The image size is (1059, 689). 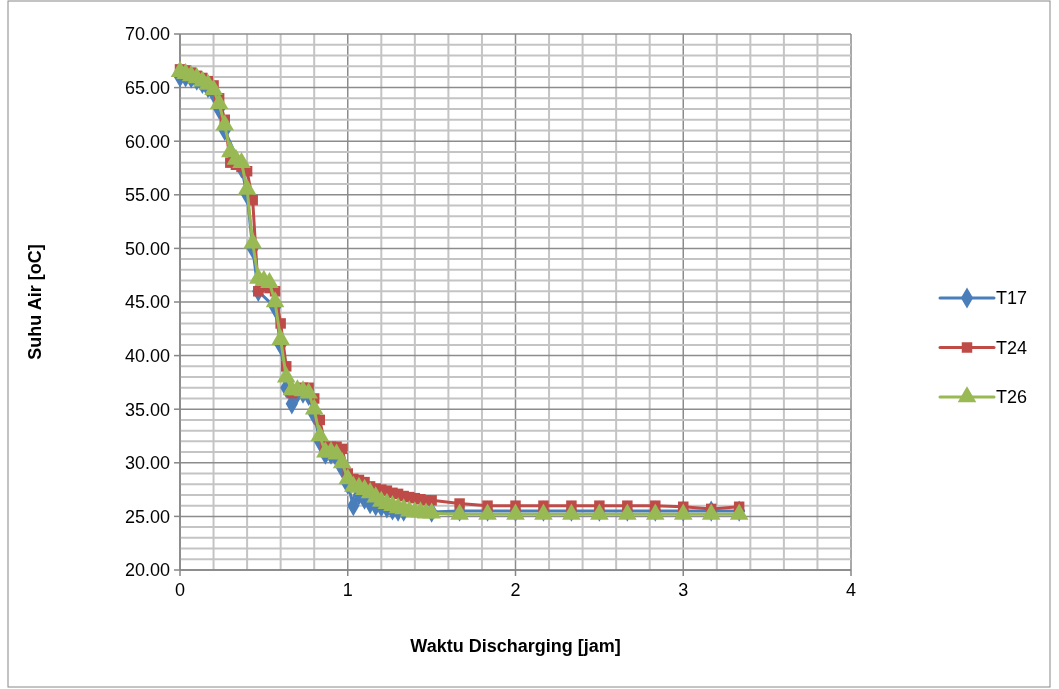 What do you see at coordinates (683, 590) in the screenshot?
I see `x-tick-label: 3` at bounding box center [683, 590].